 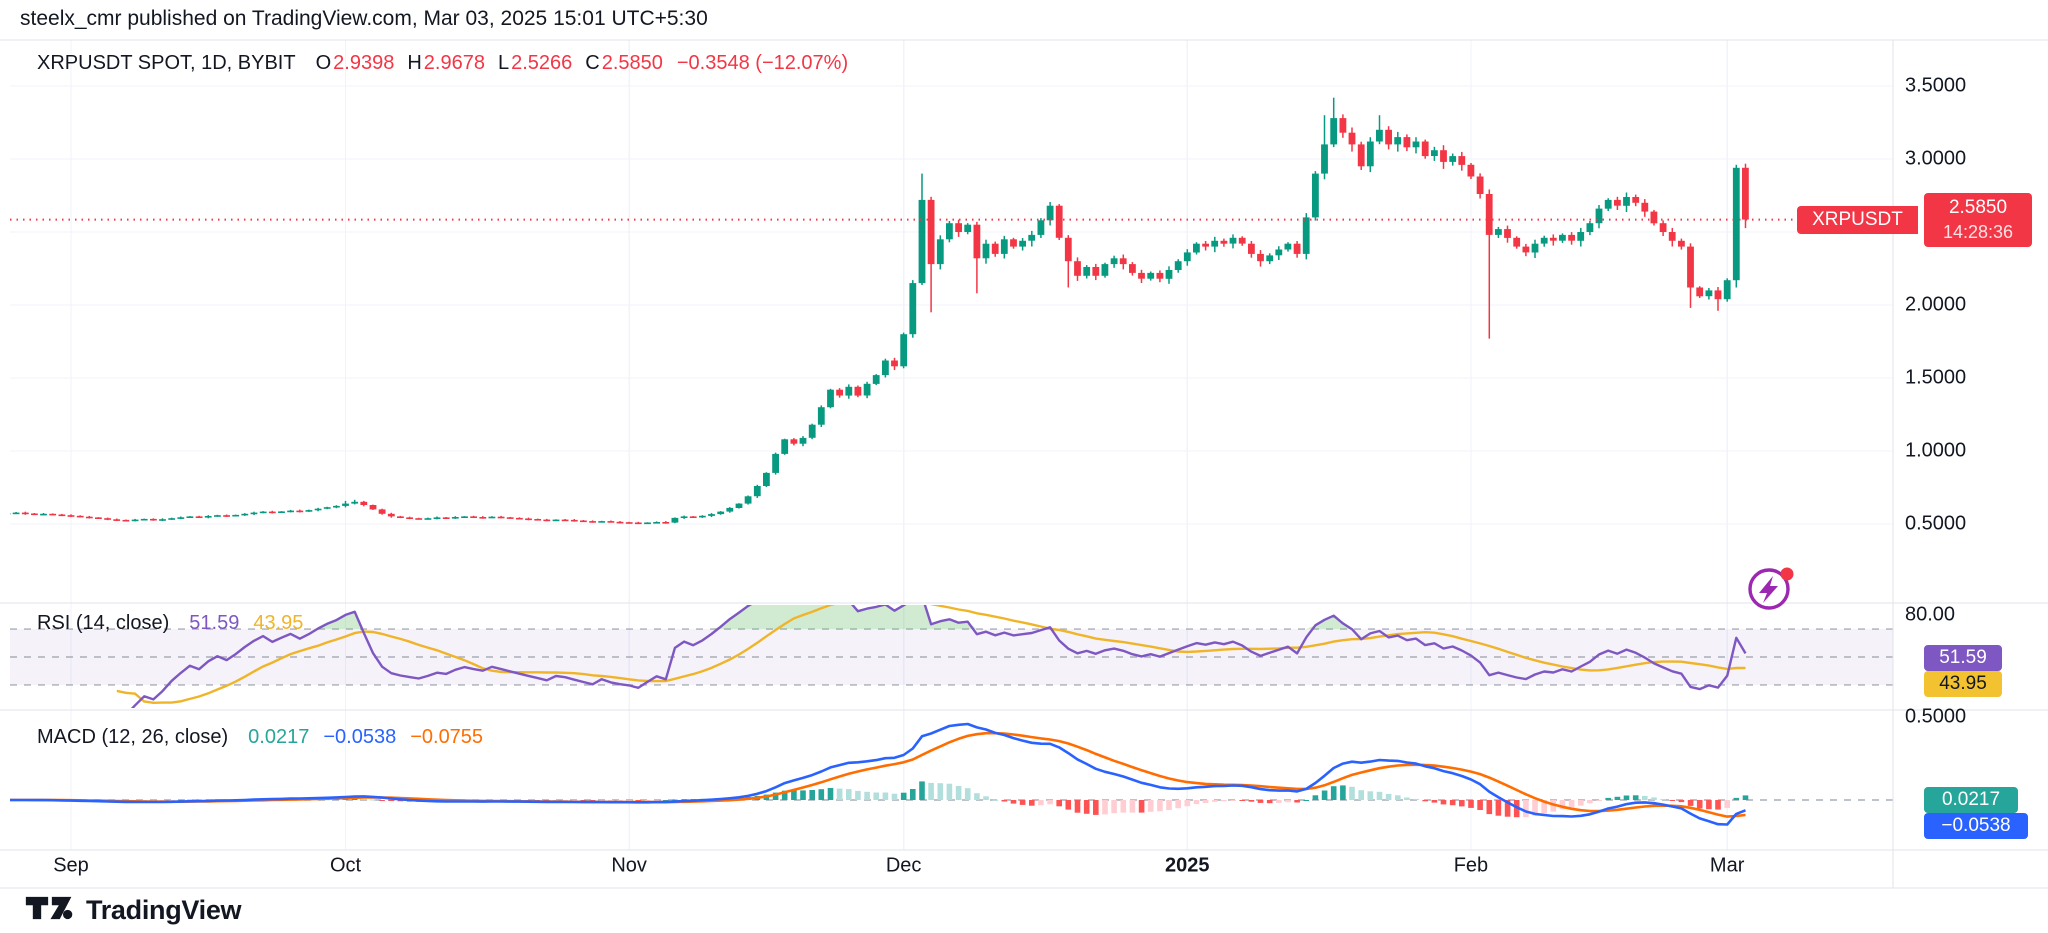 I want to click on legend-l-value: L 2.5266, so click(x=535, y=63).